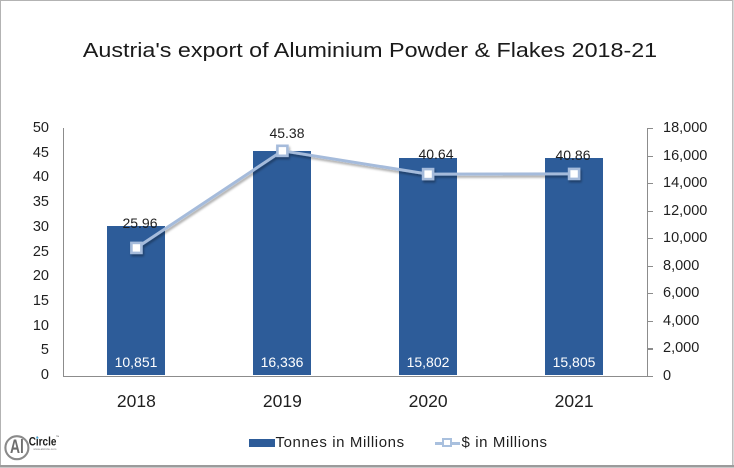  Describe the element at coordinates (58, 437) in the screenshot. I see `svg-text: ™` at that location.